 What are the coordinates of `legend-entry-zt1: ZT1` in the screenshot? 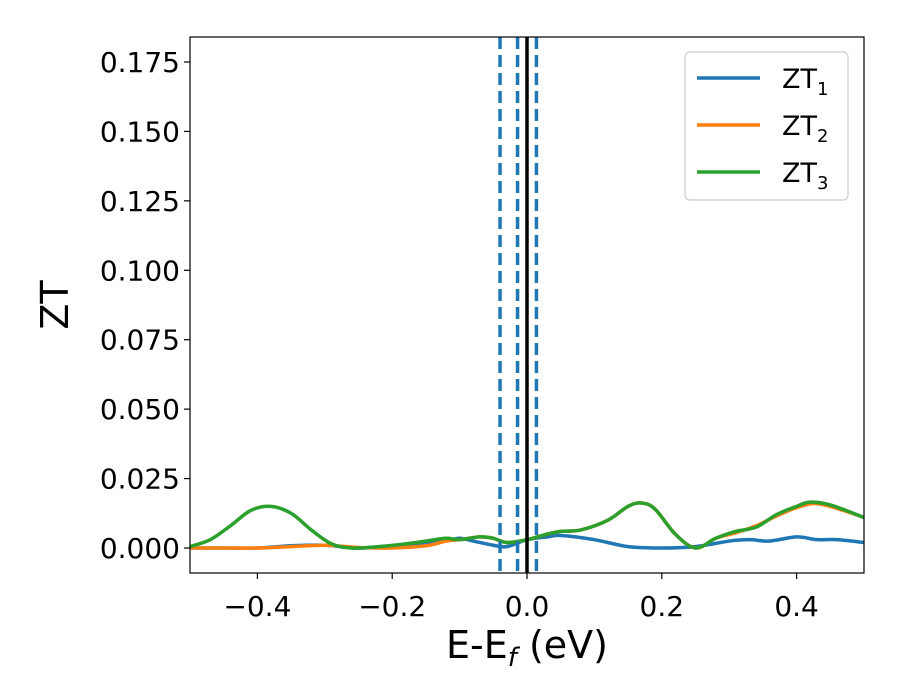 It's located at (805, 82).